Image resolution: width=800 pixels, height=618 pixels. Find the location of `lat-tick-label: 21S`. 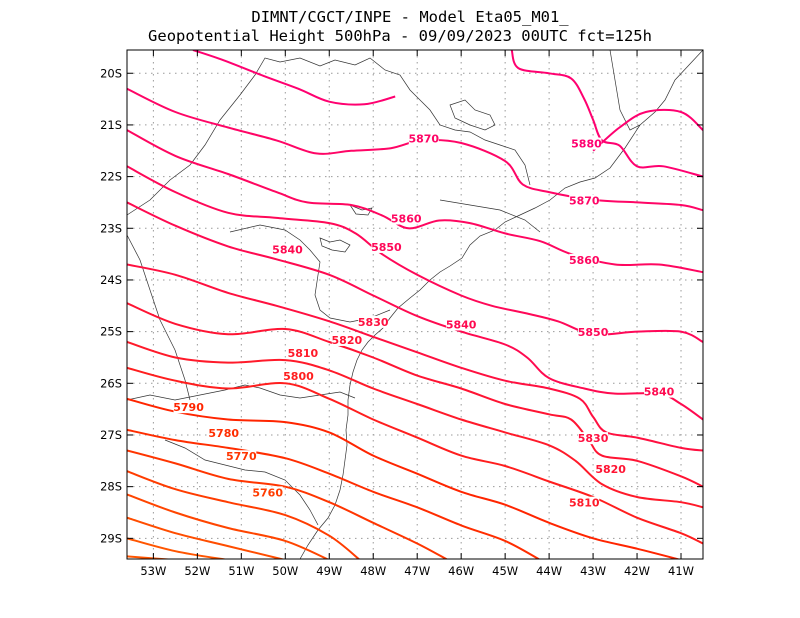

lat-tick-label: 21S is located at coordinates (111, 125).